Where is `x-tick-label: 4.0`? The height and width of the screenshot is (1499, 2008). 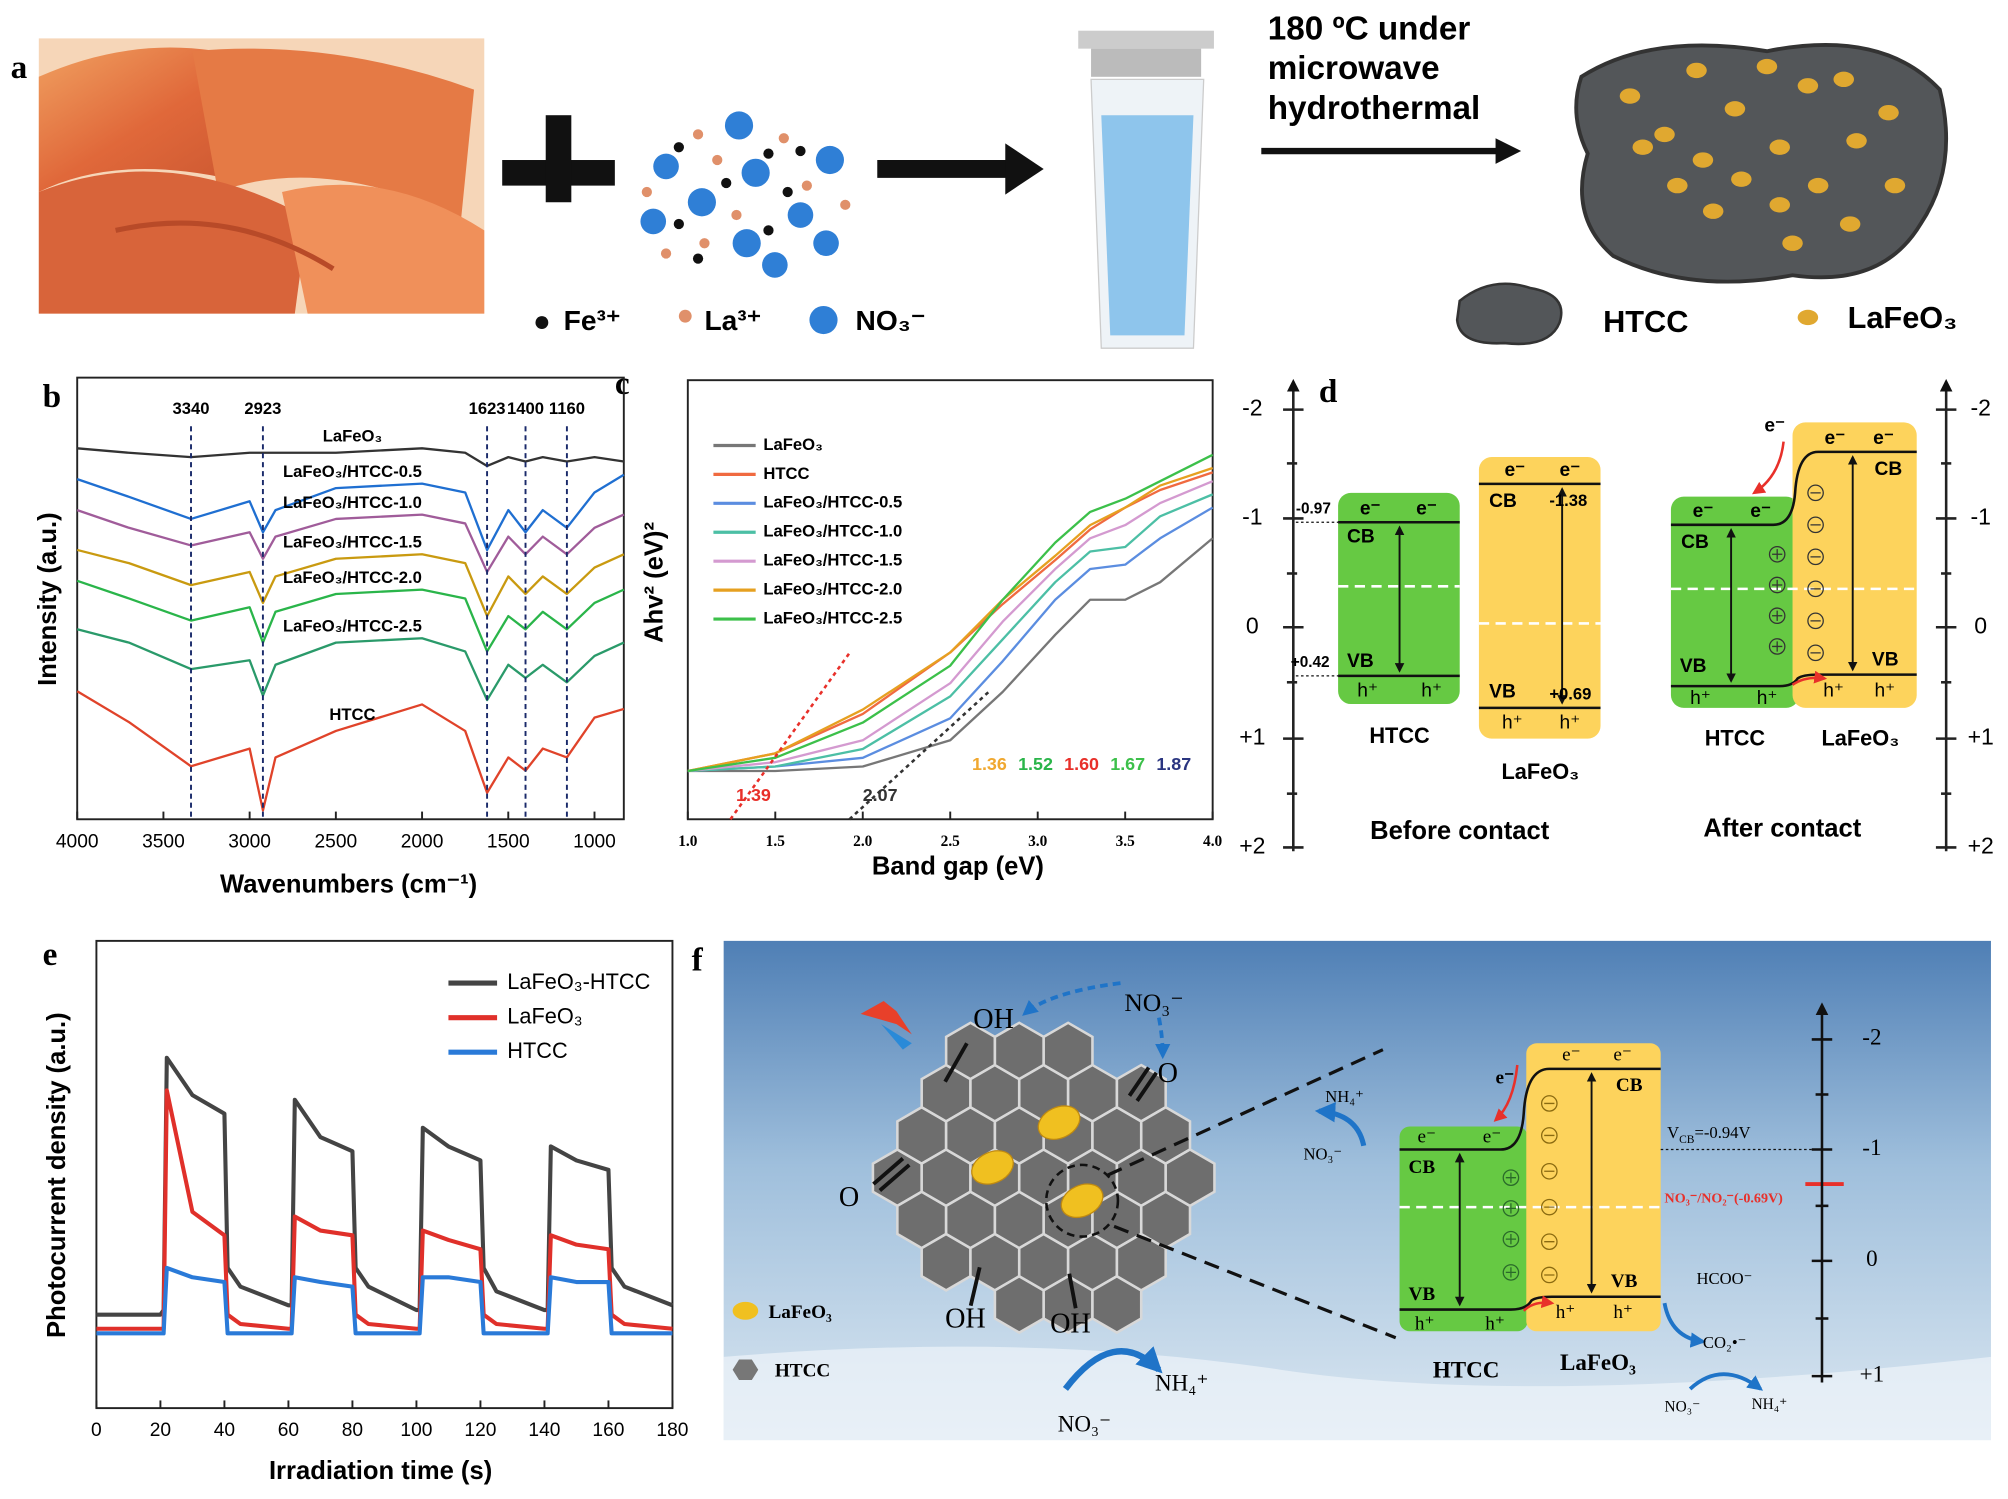
x-tick-label: 4.0 is located at coordinates (1213, 841).